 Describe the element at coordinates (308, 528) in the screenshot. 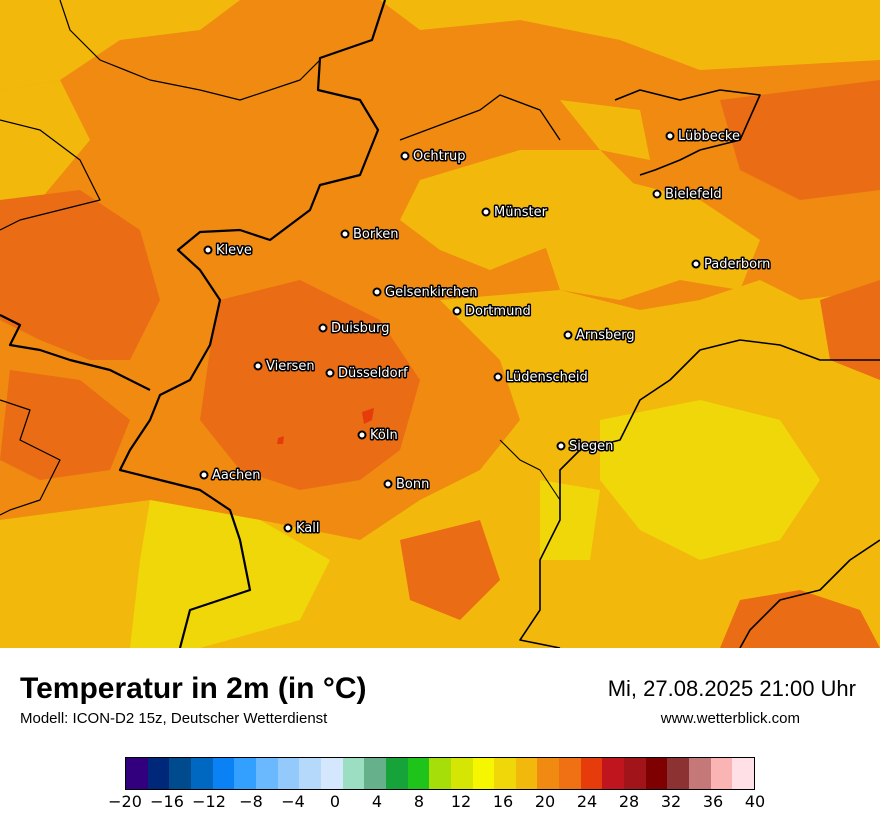

I see `city-label: Kall` at that location.